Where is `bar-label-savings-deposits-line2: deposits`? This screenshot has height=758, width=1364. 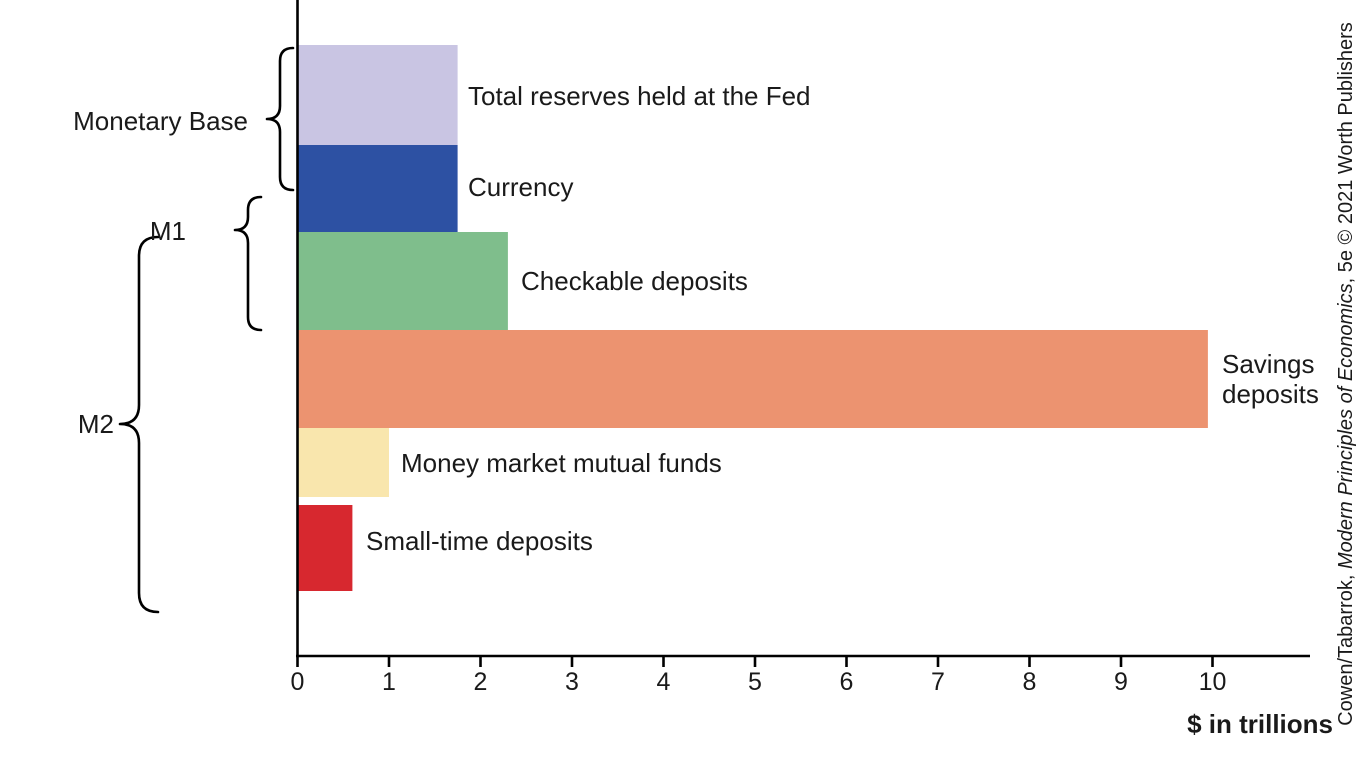 bar-label-savings-deposits-line2: deposits is located at coordinates (1270, 394).